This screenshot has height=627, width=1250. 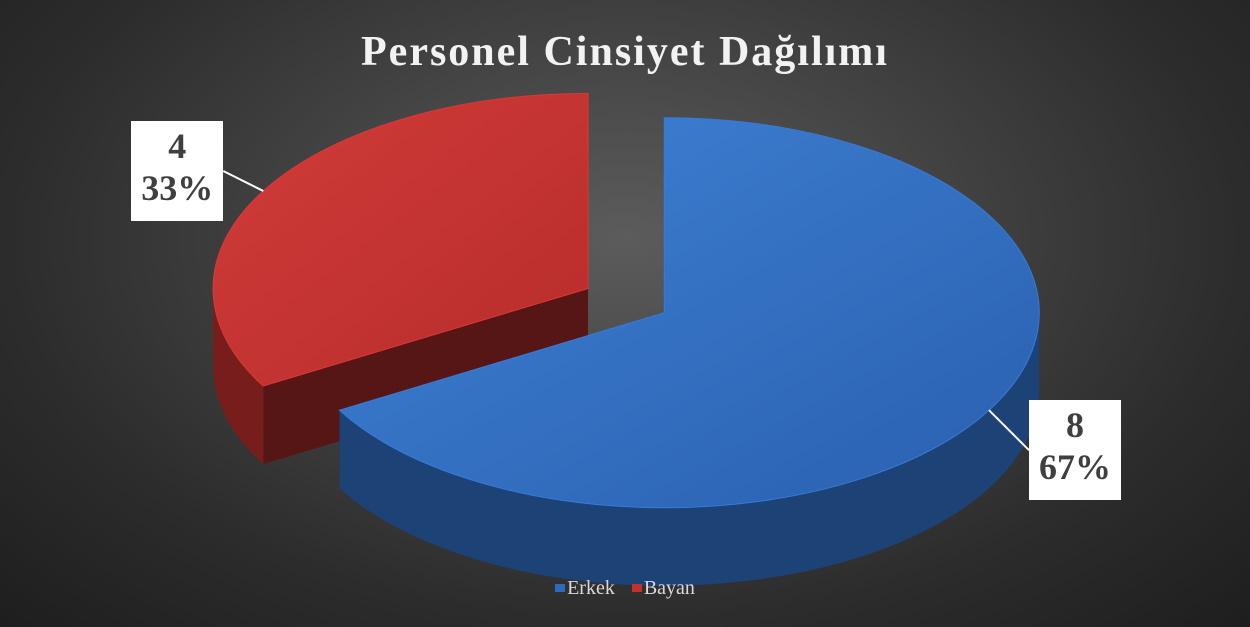 What do you see at coordinates (591, 588) in the screenshot?
I see `legend-label-erkek: Erkek` at bounding box center [591, 588].